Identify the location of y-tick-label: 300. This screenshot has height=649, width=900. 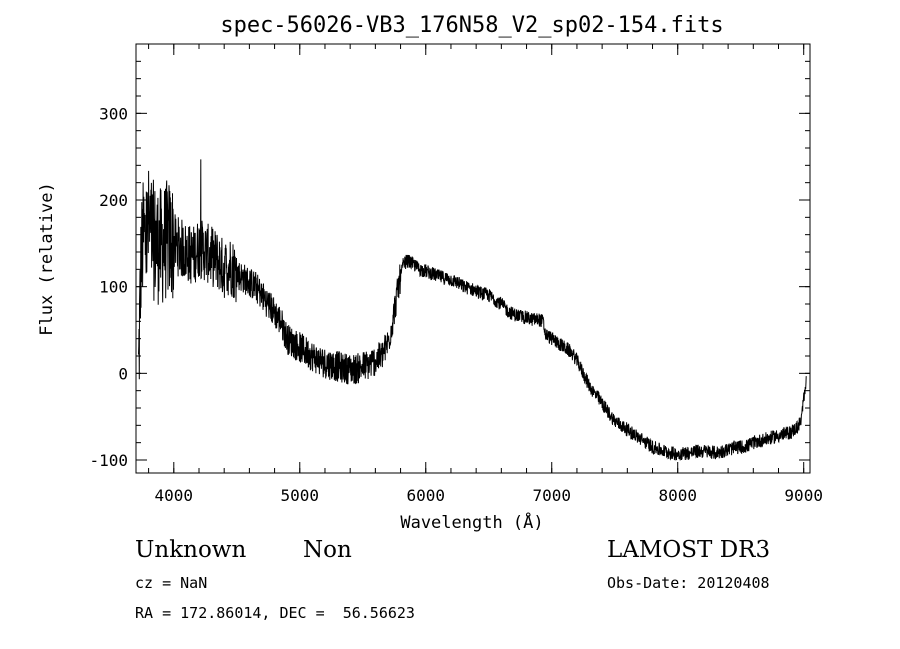
(113, 113).